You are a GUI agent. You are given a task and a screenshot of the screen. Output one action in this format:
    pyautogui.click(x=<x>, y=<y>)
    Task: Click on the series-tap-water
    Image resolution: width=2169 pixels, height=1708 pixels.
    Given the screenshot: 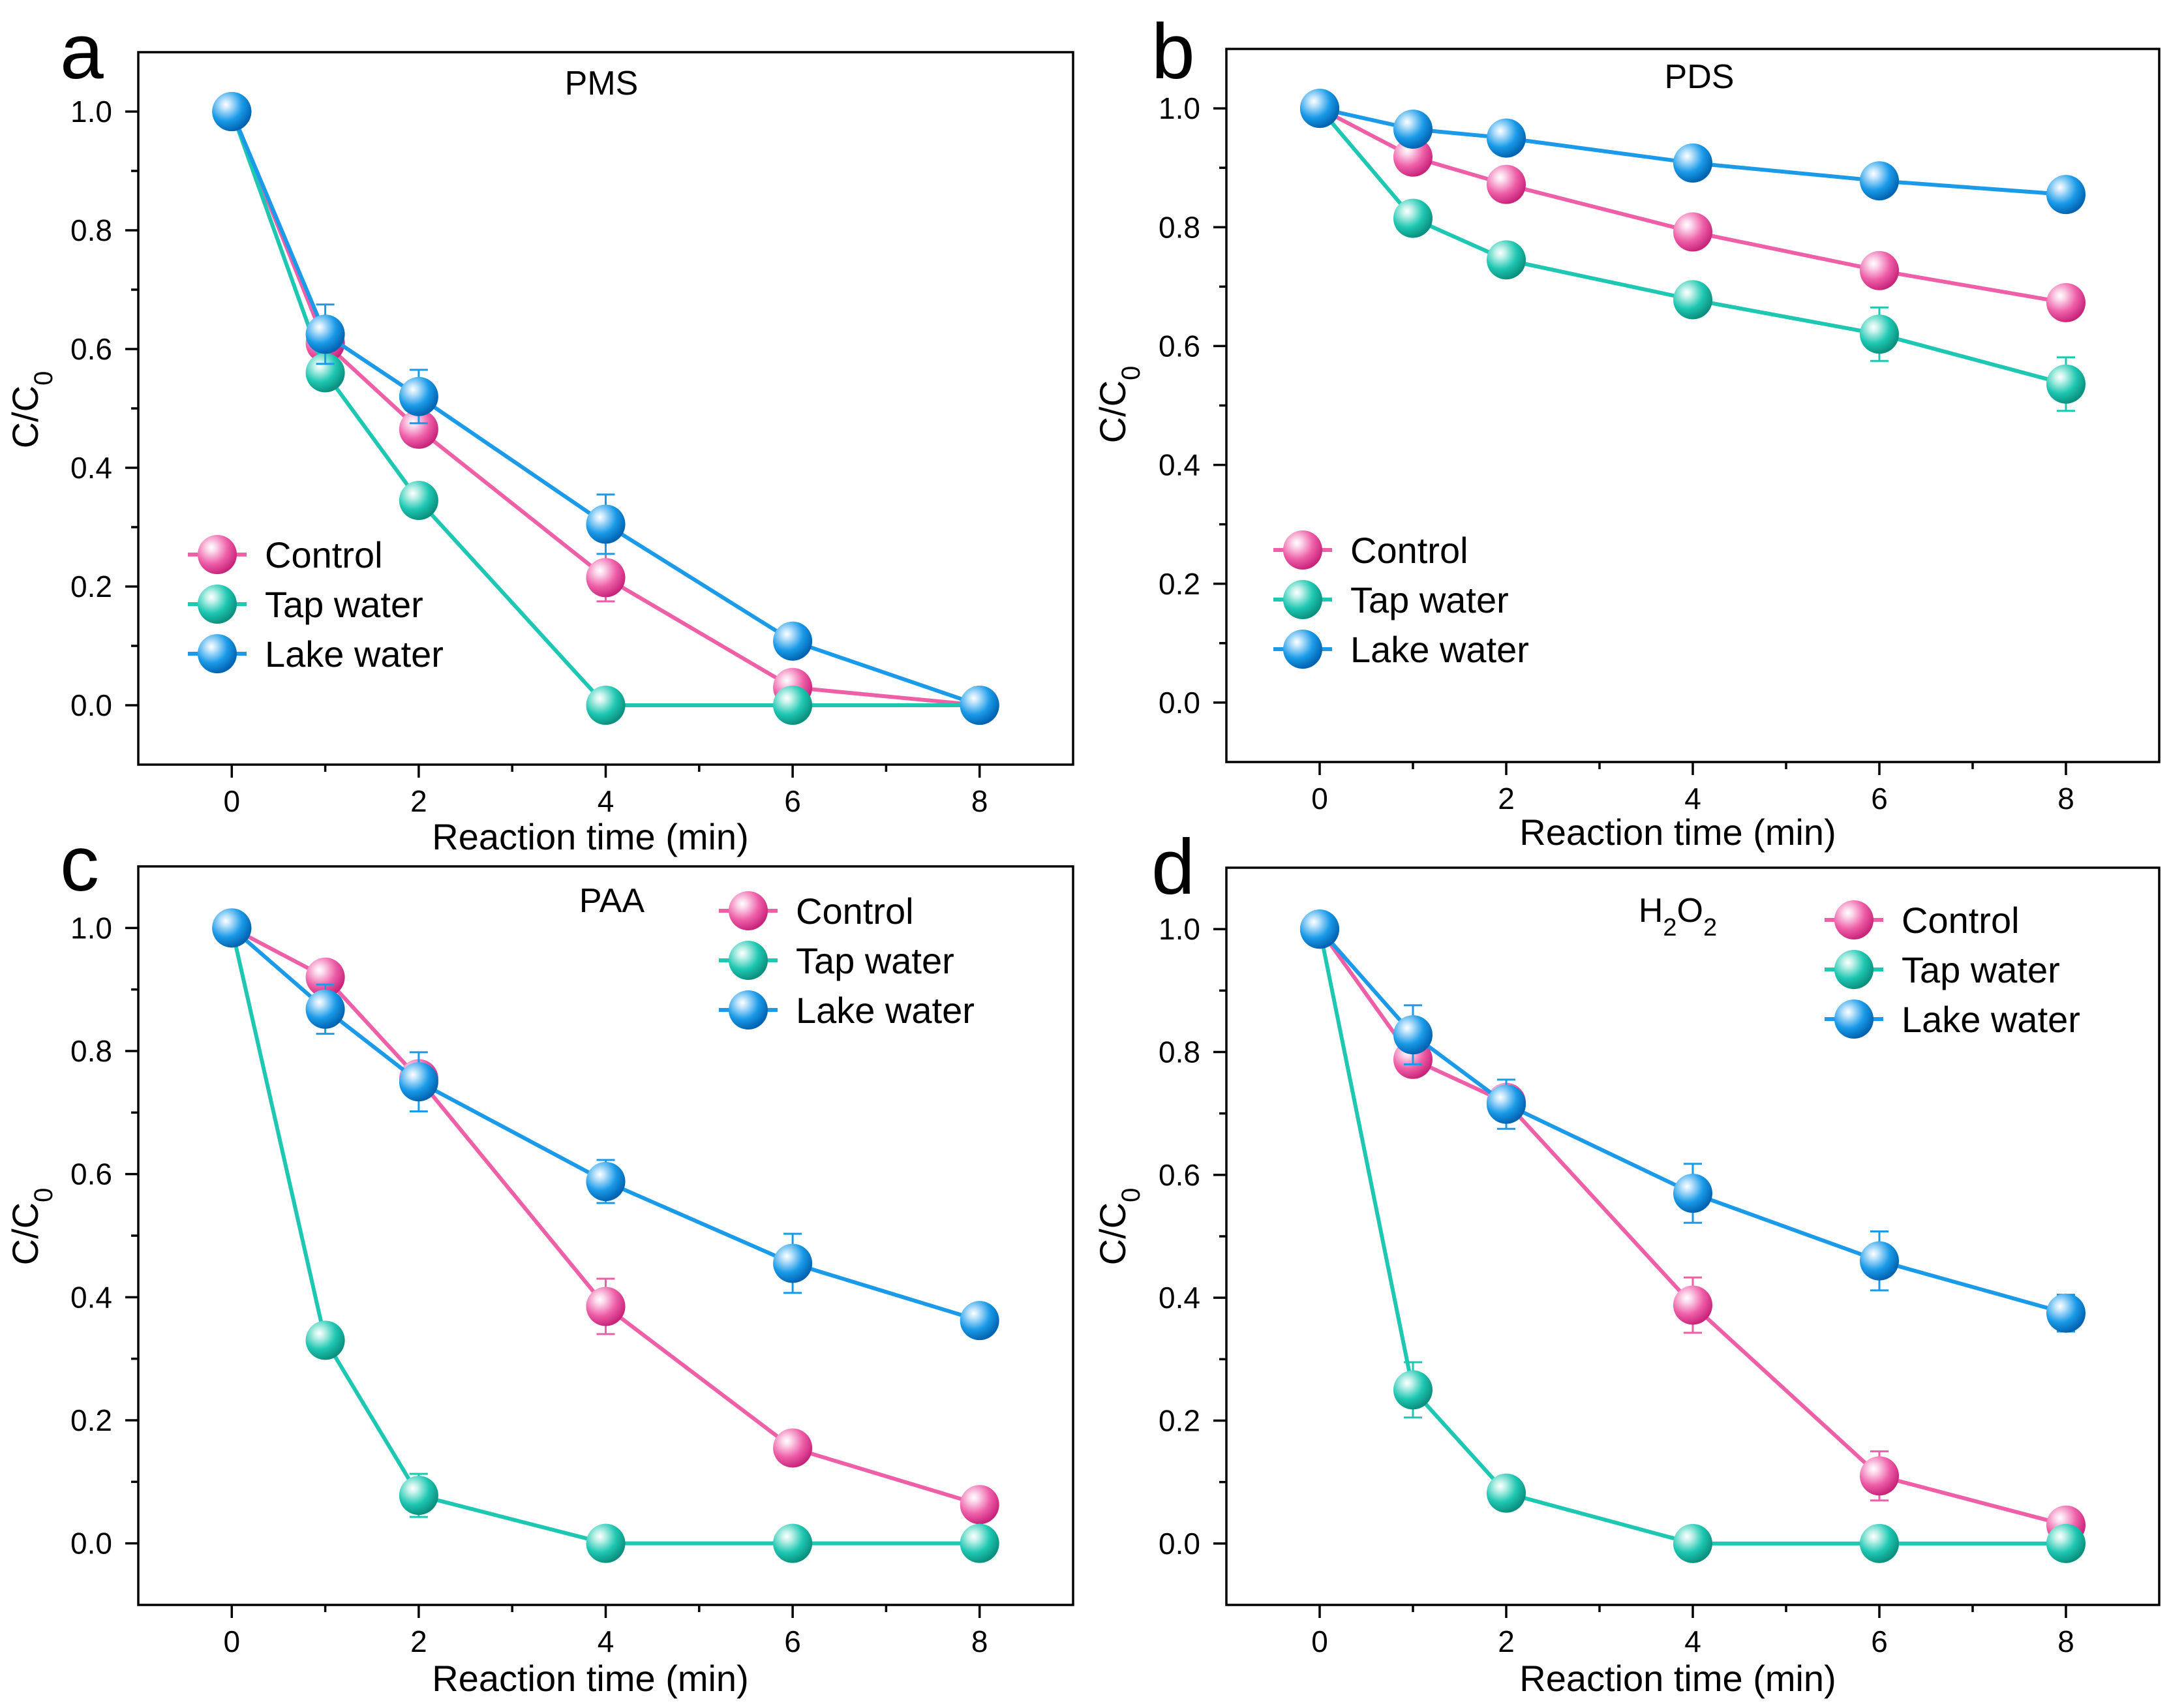 What is the action you would take?
    pyautogui.click(x=605, y=409)
    